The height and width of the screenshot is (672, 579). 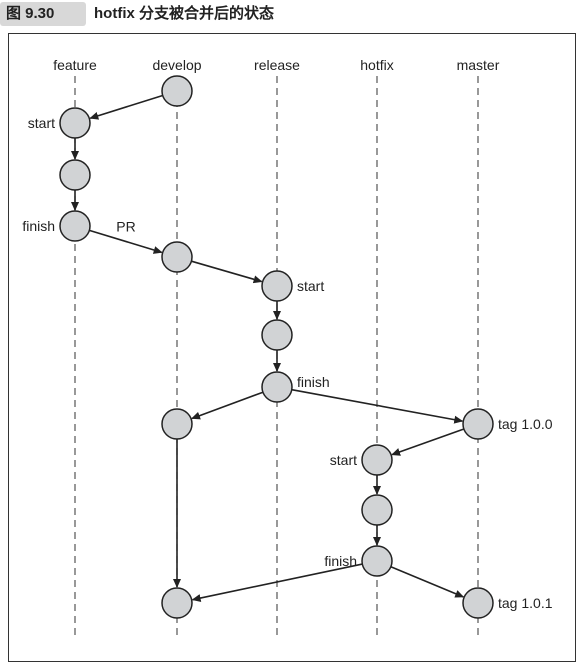 What do you see at coordinates (227, 405) in the screenshot?
I see `edge-r3-to-d3` at bounding box center [227, 405].